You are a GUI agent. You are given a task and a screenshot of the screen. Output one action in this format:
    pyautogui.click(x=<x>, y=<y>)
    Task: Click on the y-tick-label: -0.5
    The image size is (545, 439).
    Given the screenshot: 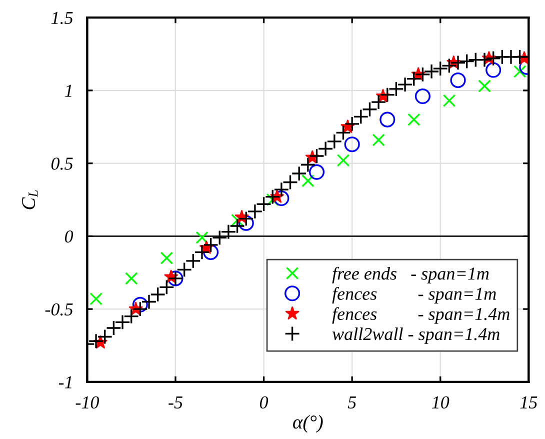 What is the action you would take?
    pyautogui.click(x=59, y=309)
    